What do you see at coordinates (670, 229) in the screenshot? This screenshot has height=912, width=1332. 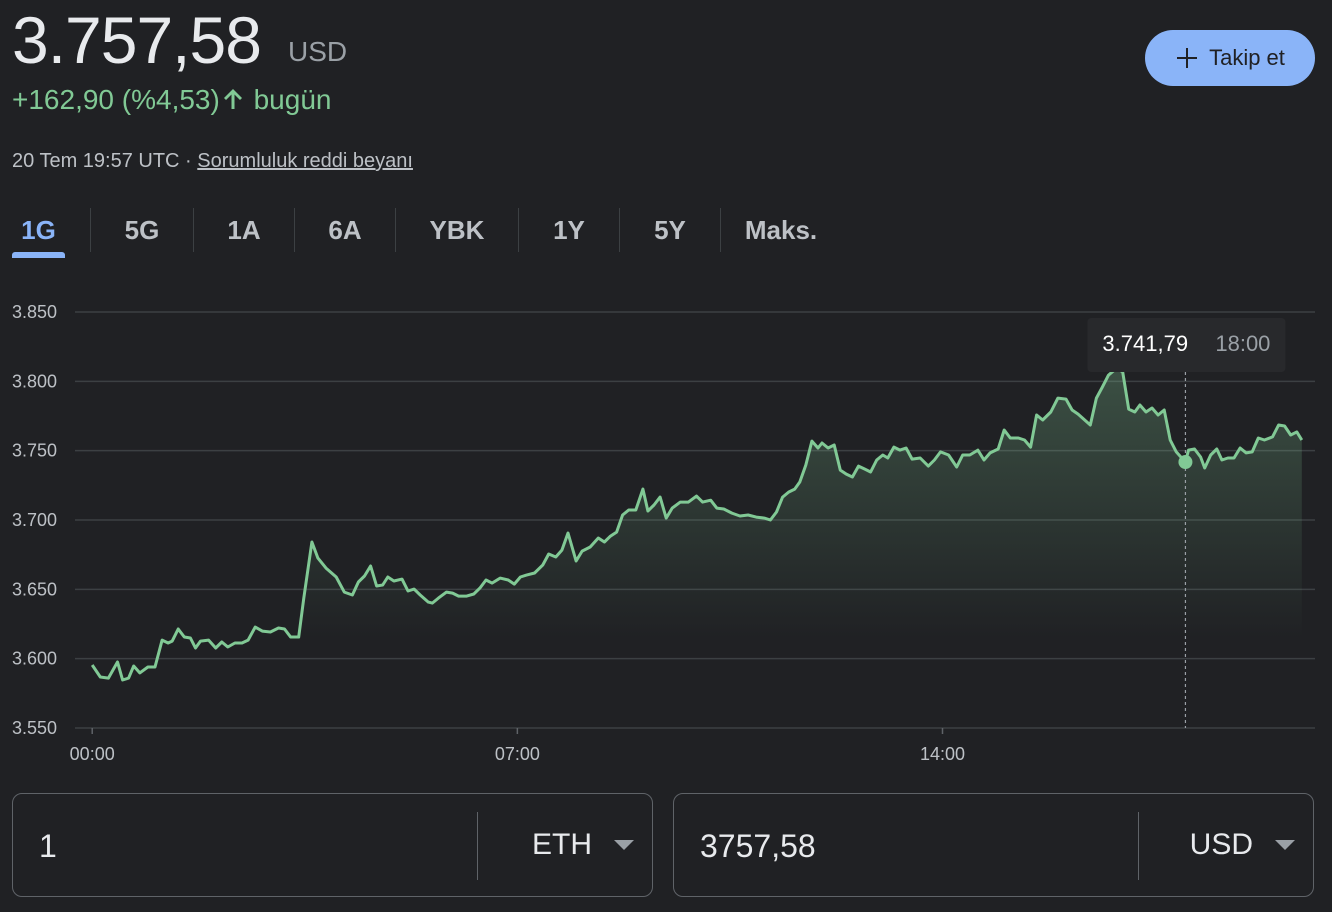 I see `range-tab: 5Y` at bounding box center [670, 229].